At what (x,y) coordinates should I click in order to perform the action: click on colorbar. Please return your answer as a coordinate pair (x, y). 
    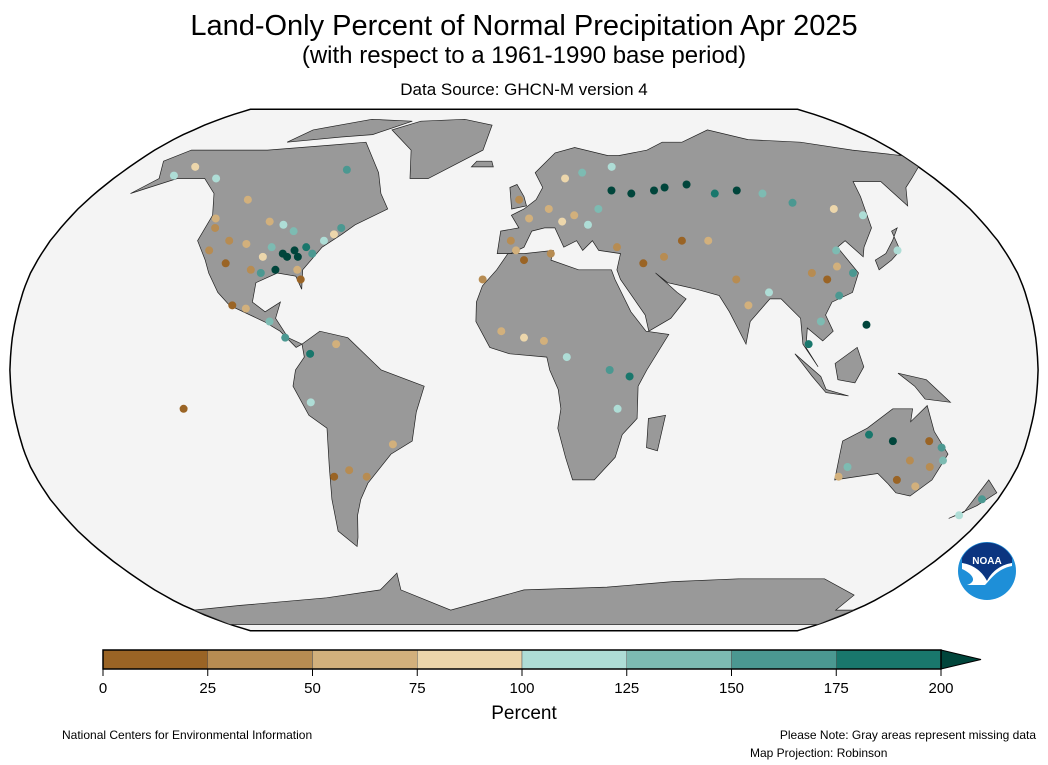
    Looking at the image, I should click on (542, 662).